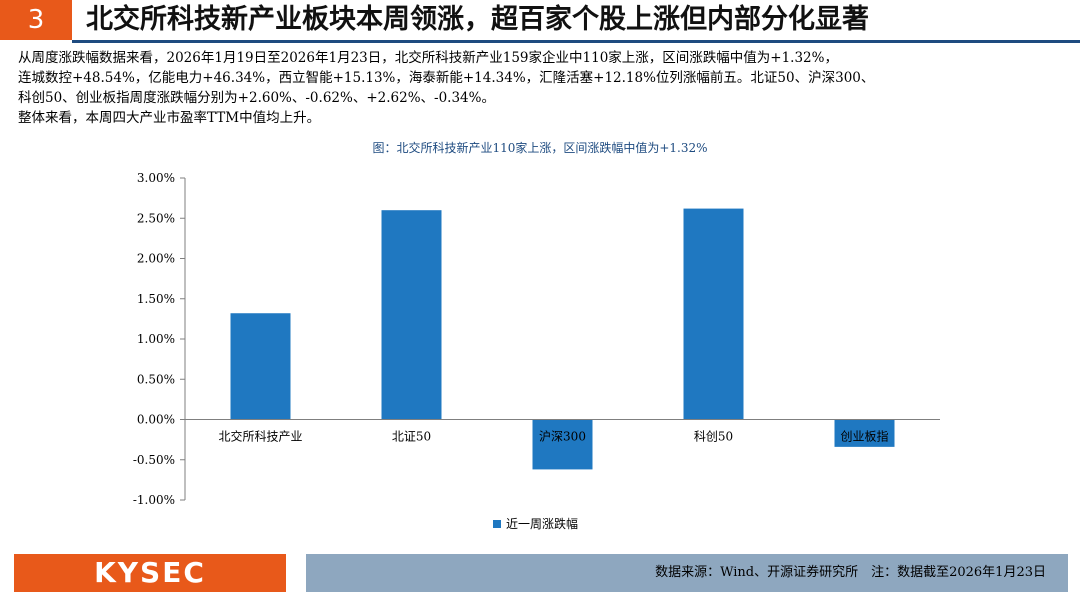  I want to click on y-tick-label: -0.50%, so click(154, 460).